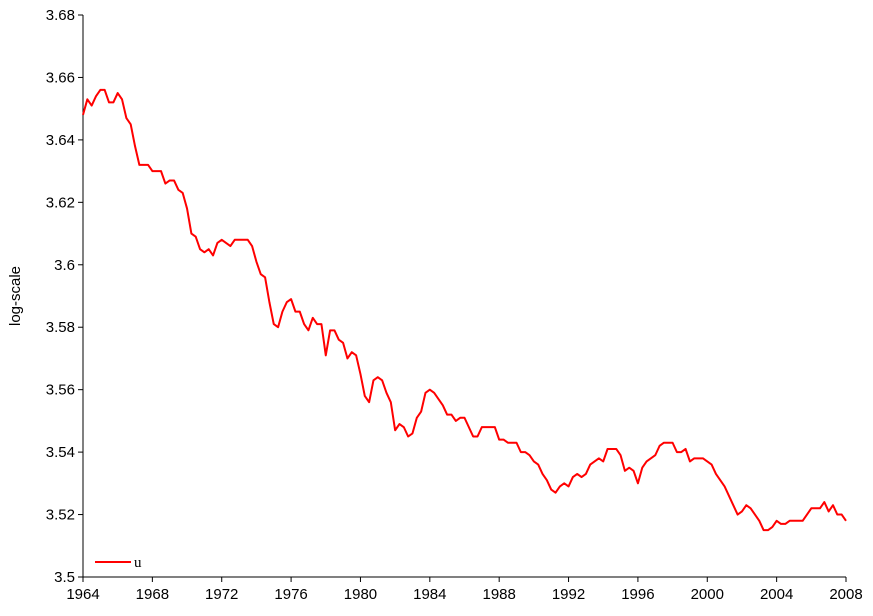  What do you see at coordinates (498, 594) in the screenshot?
I see `x-tick-label: 1988` at bounding box center [498, 594].